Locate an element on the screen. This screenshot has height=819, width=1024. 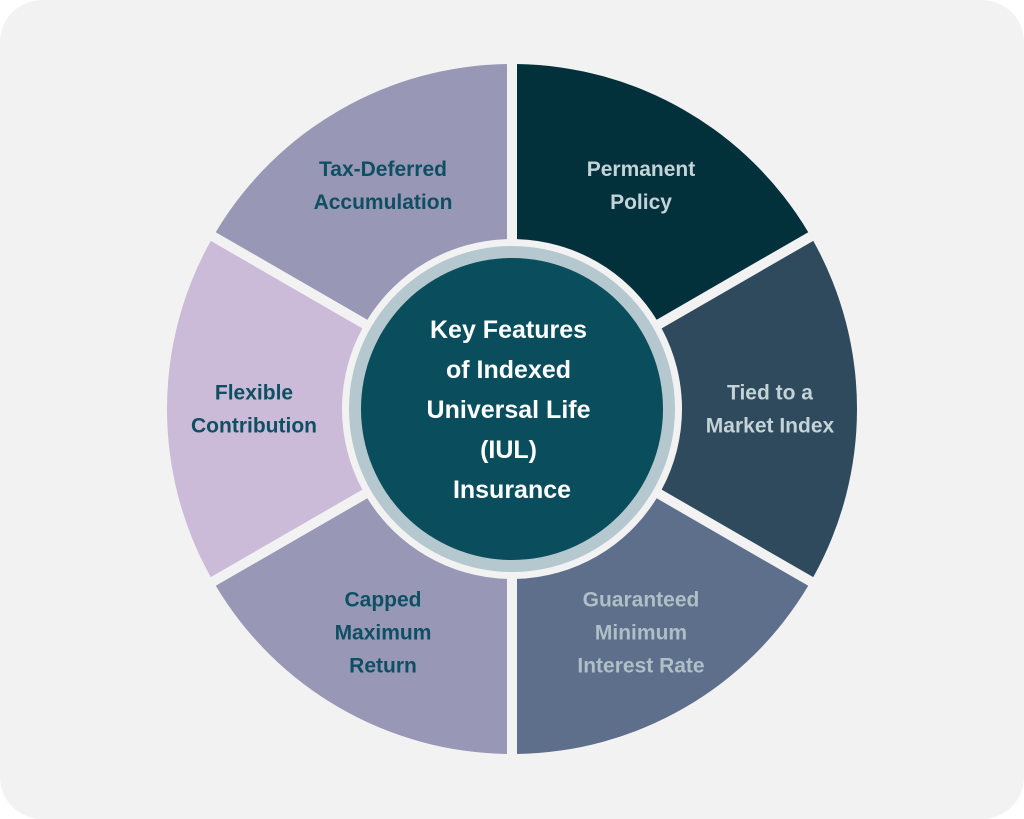
feature-label-line: Tax-Deferred is located at coordinates (383, 169).